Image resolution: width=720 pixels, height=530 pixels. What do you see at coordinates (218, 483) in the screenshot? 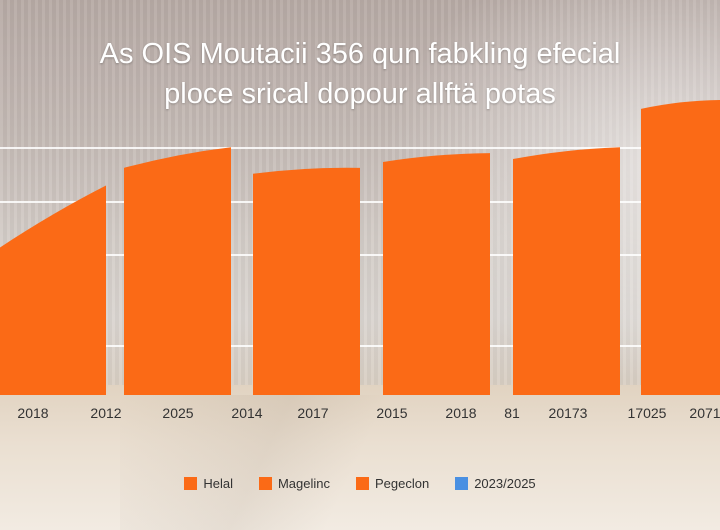
I see `legend-label-1: Helal` at bounding box center [218, 483].